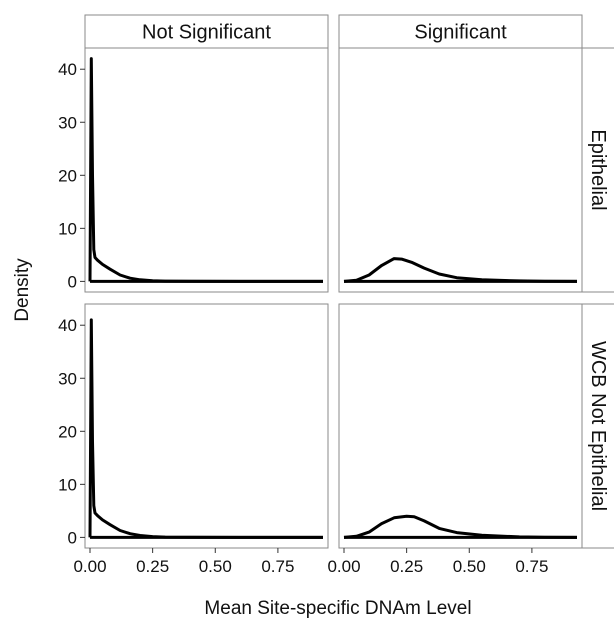  Describe the element at coordinates (460, 526) in the screenshot. I see `panel-wcb-not-epithelial-significant-density-line` at that location.